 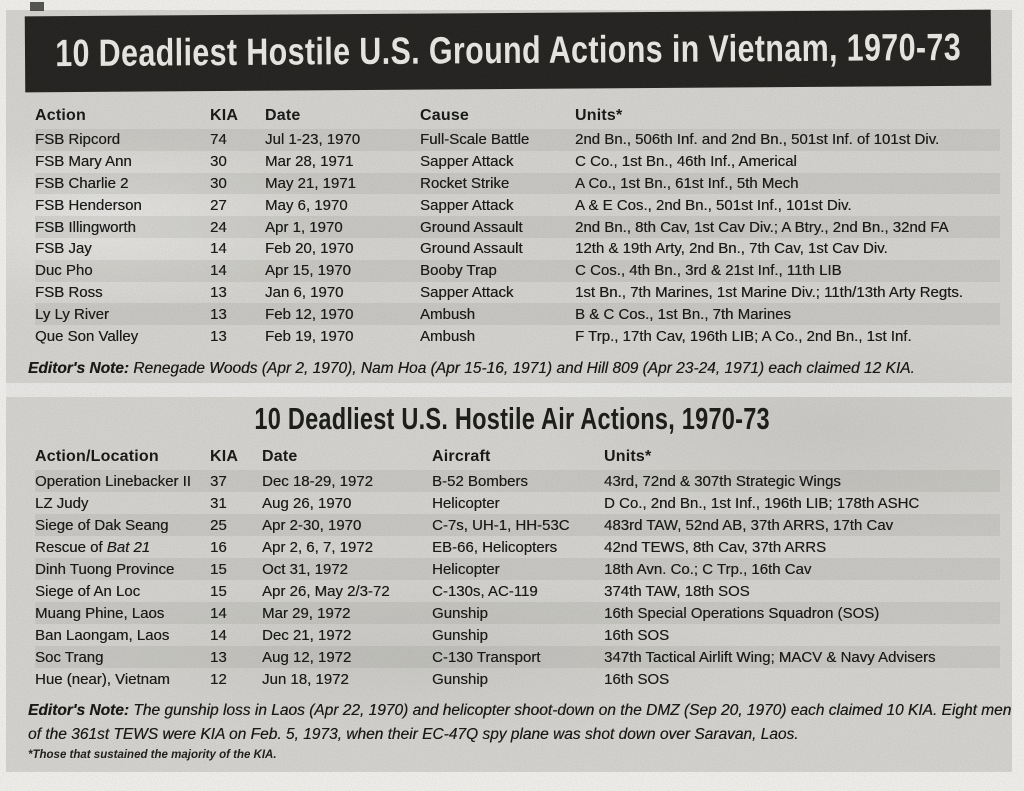 I want to click on cell-units: 374th TAW, 18th SOS, so click(x=677, y=591).